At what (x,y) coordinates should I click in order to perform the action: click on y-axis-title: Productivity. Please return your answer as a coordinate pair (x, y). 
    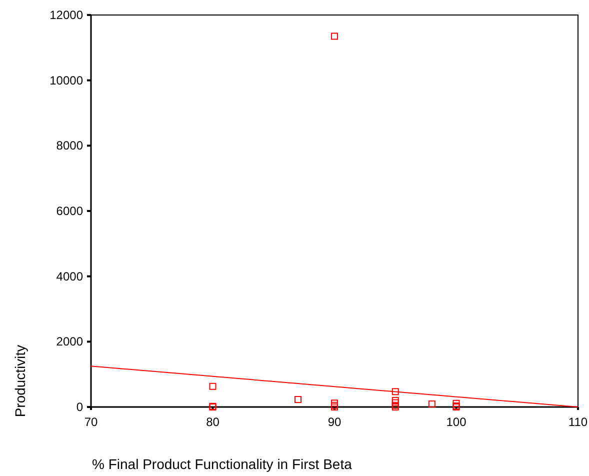
    Looking at the image, I should click on (20, 381).